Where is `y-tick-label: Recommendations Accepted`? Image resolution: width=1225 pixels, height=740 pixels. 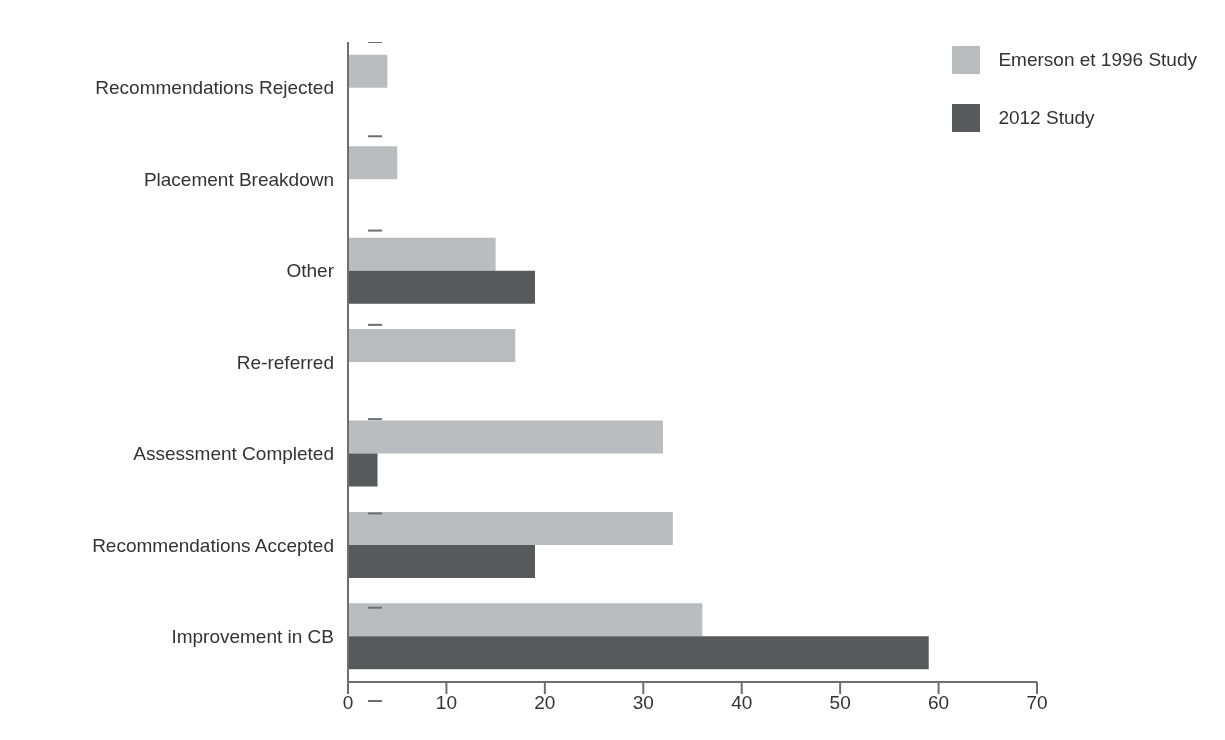
y-tick-label: Recommendations Accepted is located at coordinates (213, 545).